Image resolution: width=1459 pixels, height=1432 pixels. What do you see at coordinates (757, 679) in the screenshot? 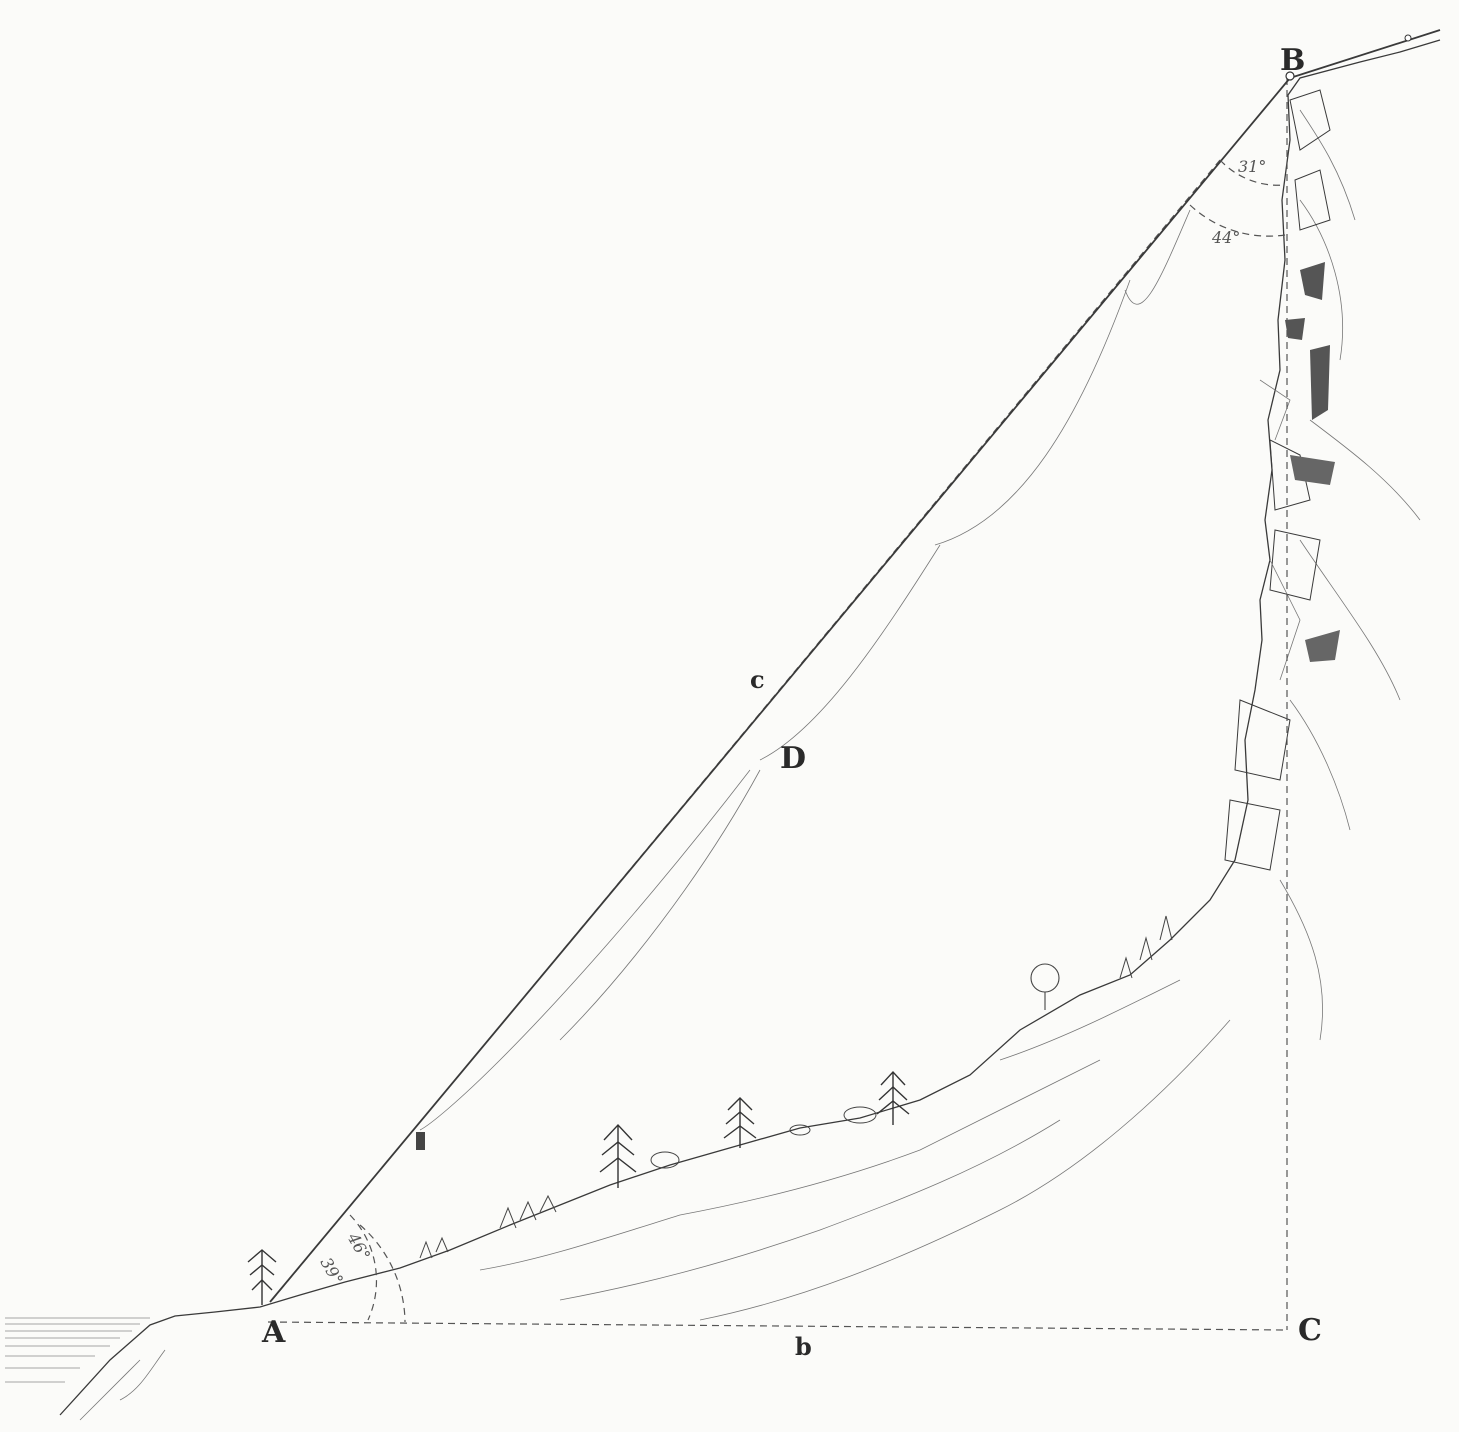
I see `label-side-c: c` at bounding box center [757, 679].